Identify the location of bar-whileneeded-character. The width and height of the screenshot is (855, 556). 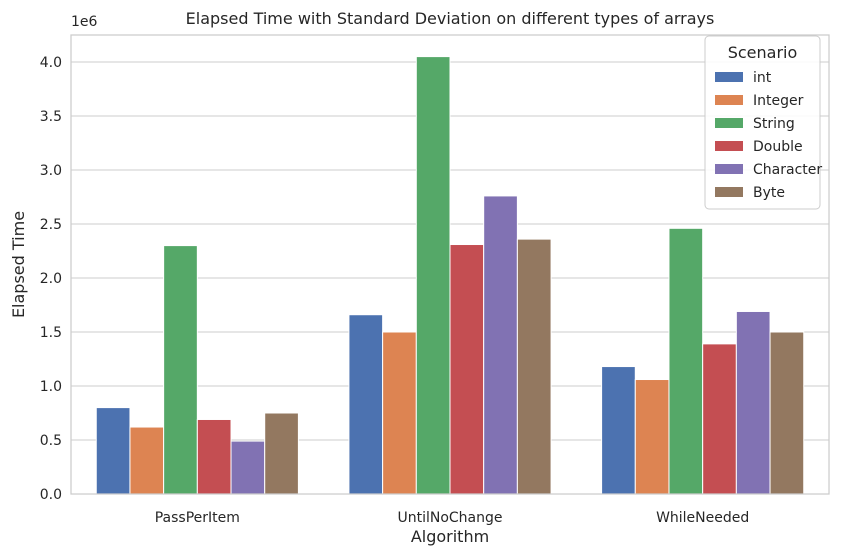
(753, 402).